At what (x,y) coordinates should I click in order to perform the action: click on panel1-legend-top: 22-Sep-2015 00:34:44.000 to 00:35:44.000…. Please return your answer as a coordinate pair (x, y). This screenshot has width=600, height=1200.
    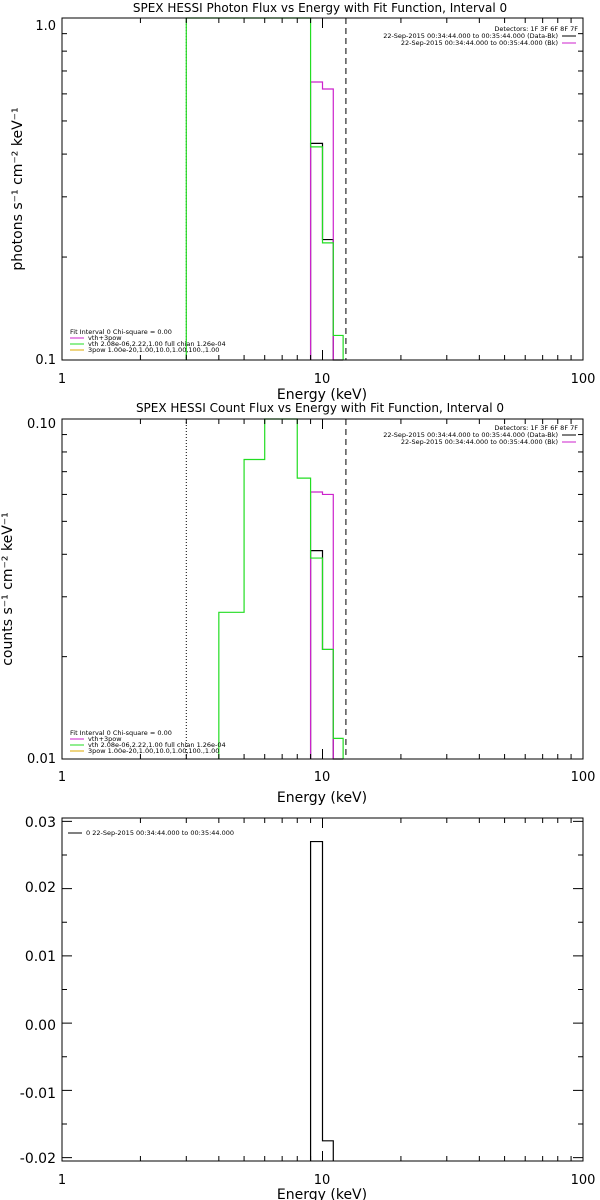
    Looking at the image, I should click on (479, 39).